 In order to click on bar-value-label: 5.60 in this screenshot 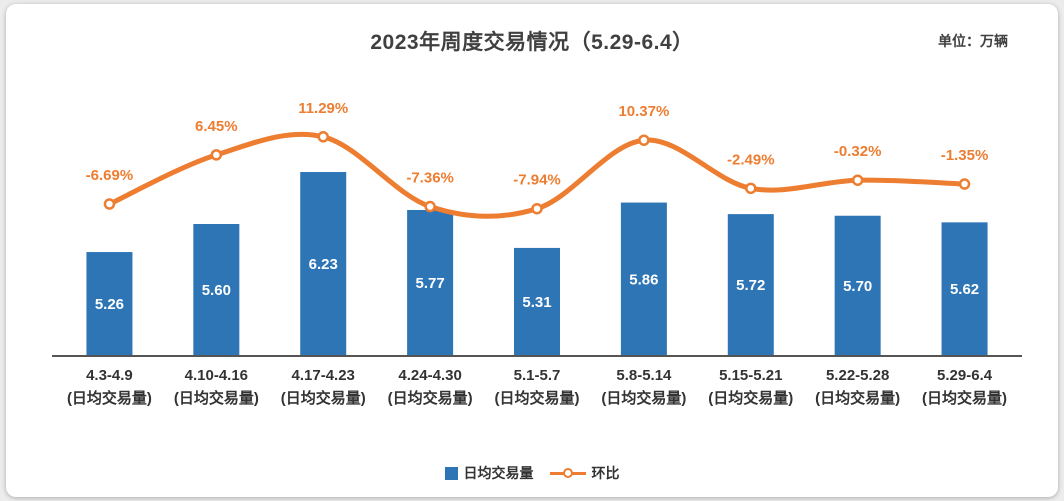, I will do `click(216, 290)`.